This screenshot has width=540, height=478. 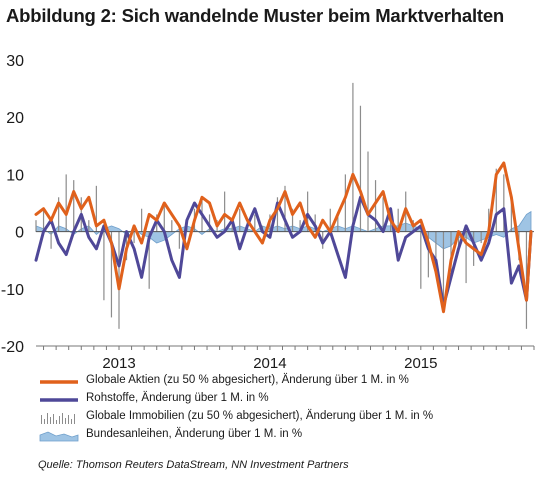 What do you see at coordinates (15, 61) in the screenshot?
I see `y-tick-label: 30` at bounding box center [15, 61].